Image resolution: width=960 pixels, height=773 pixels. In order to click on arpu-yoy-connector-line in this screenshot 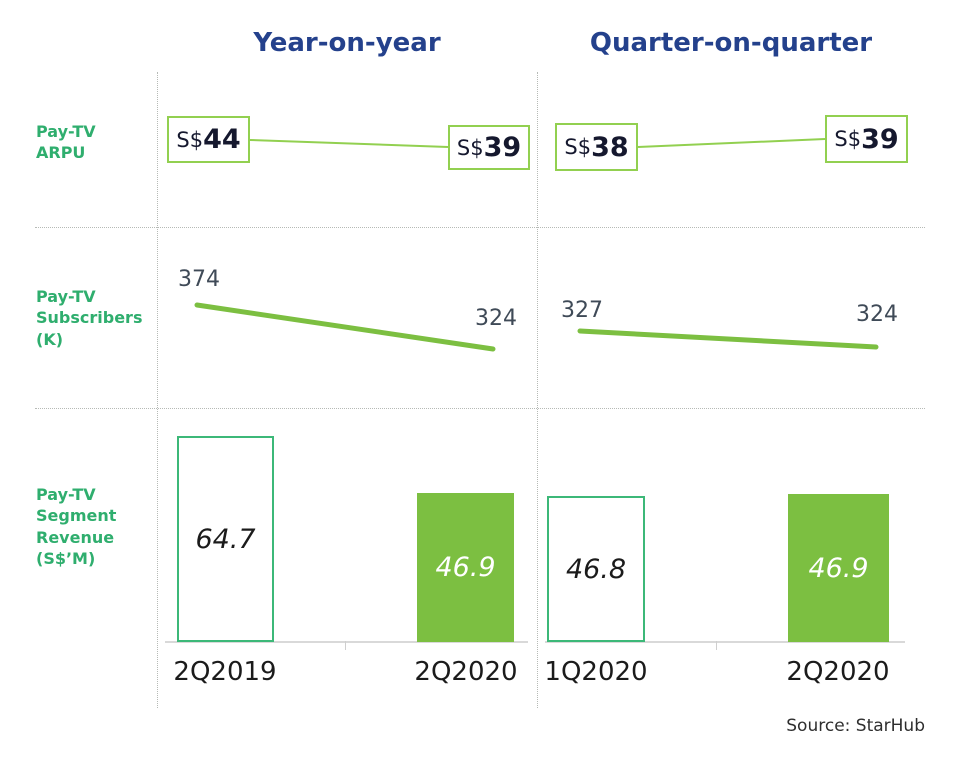, I will do `click(349, 143)`.